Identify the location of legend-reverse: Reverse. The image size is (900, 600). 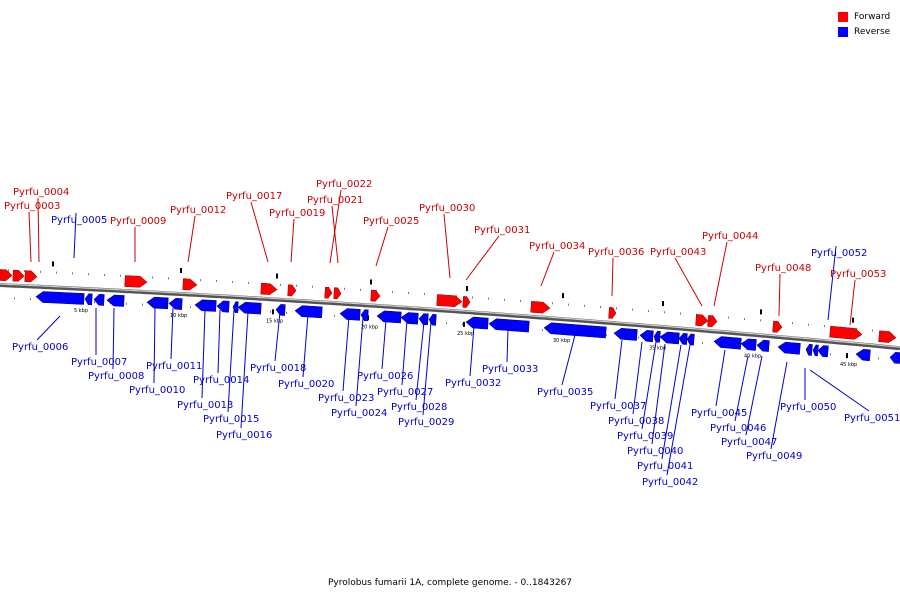
(864, 31).